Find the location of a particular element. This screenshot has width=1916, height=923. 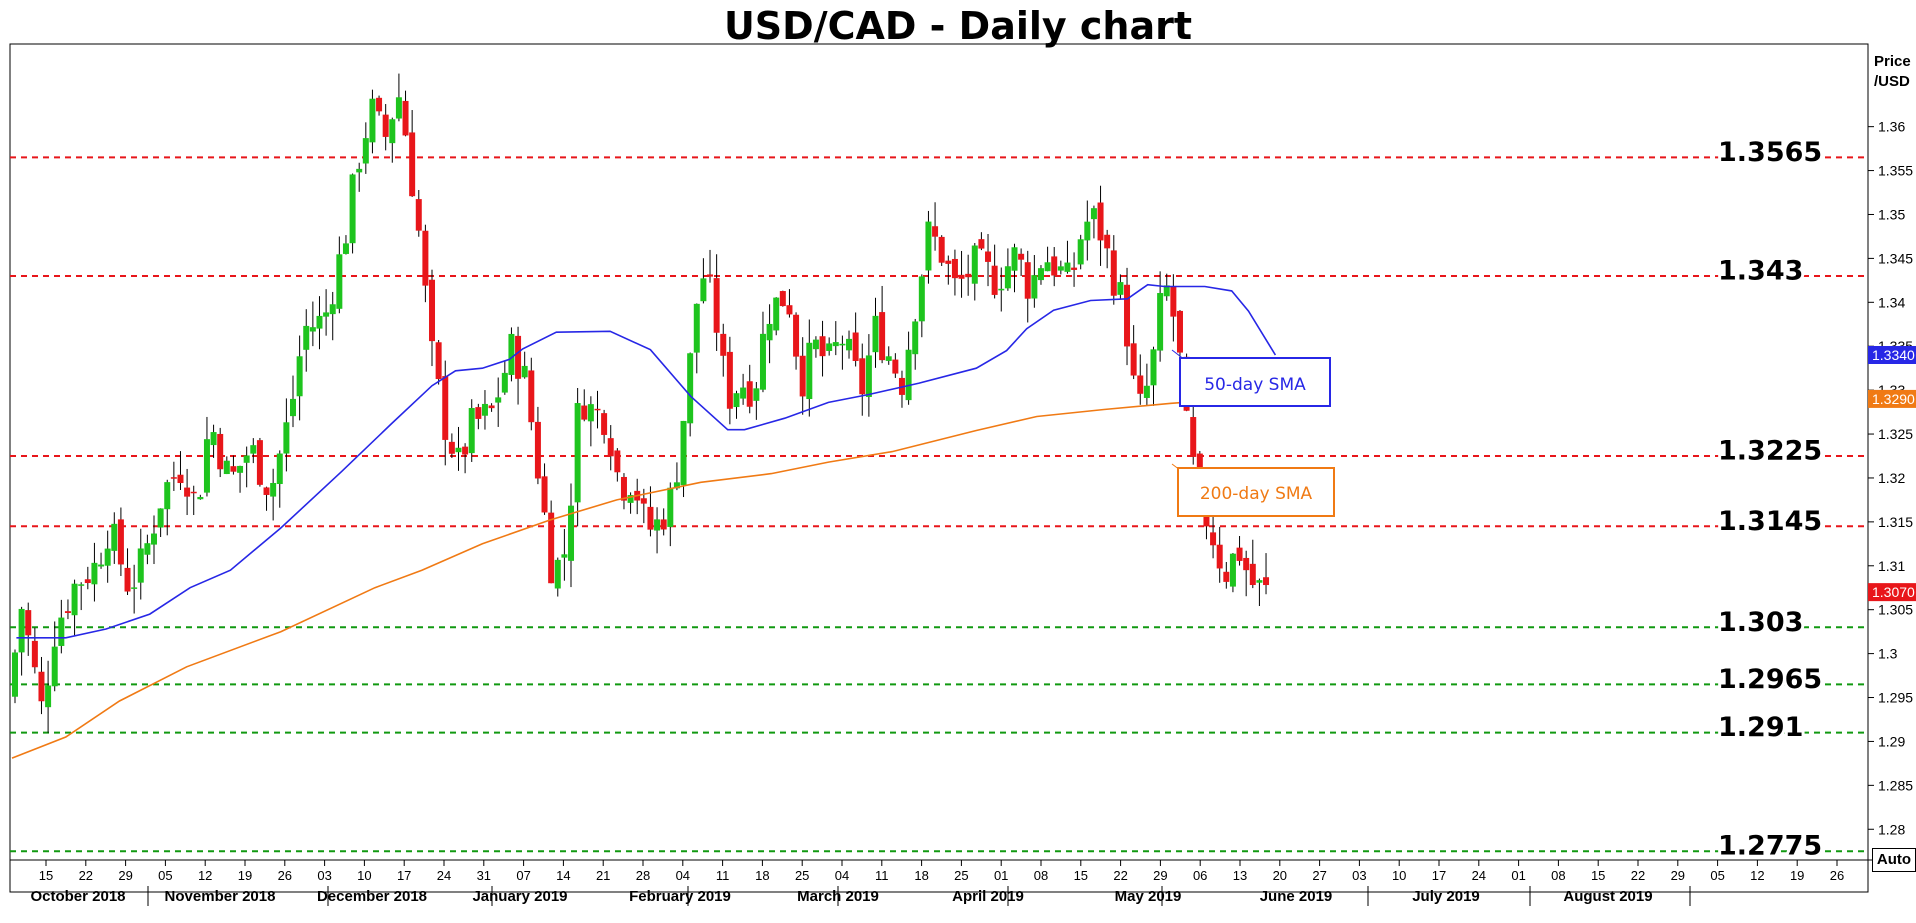

y-axis-label: Price is located at coordinates (1892, 61).